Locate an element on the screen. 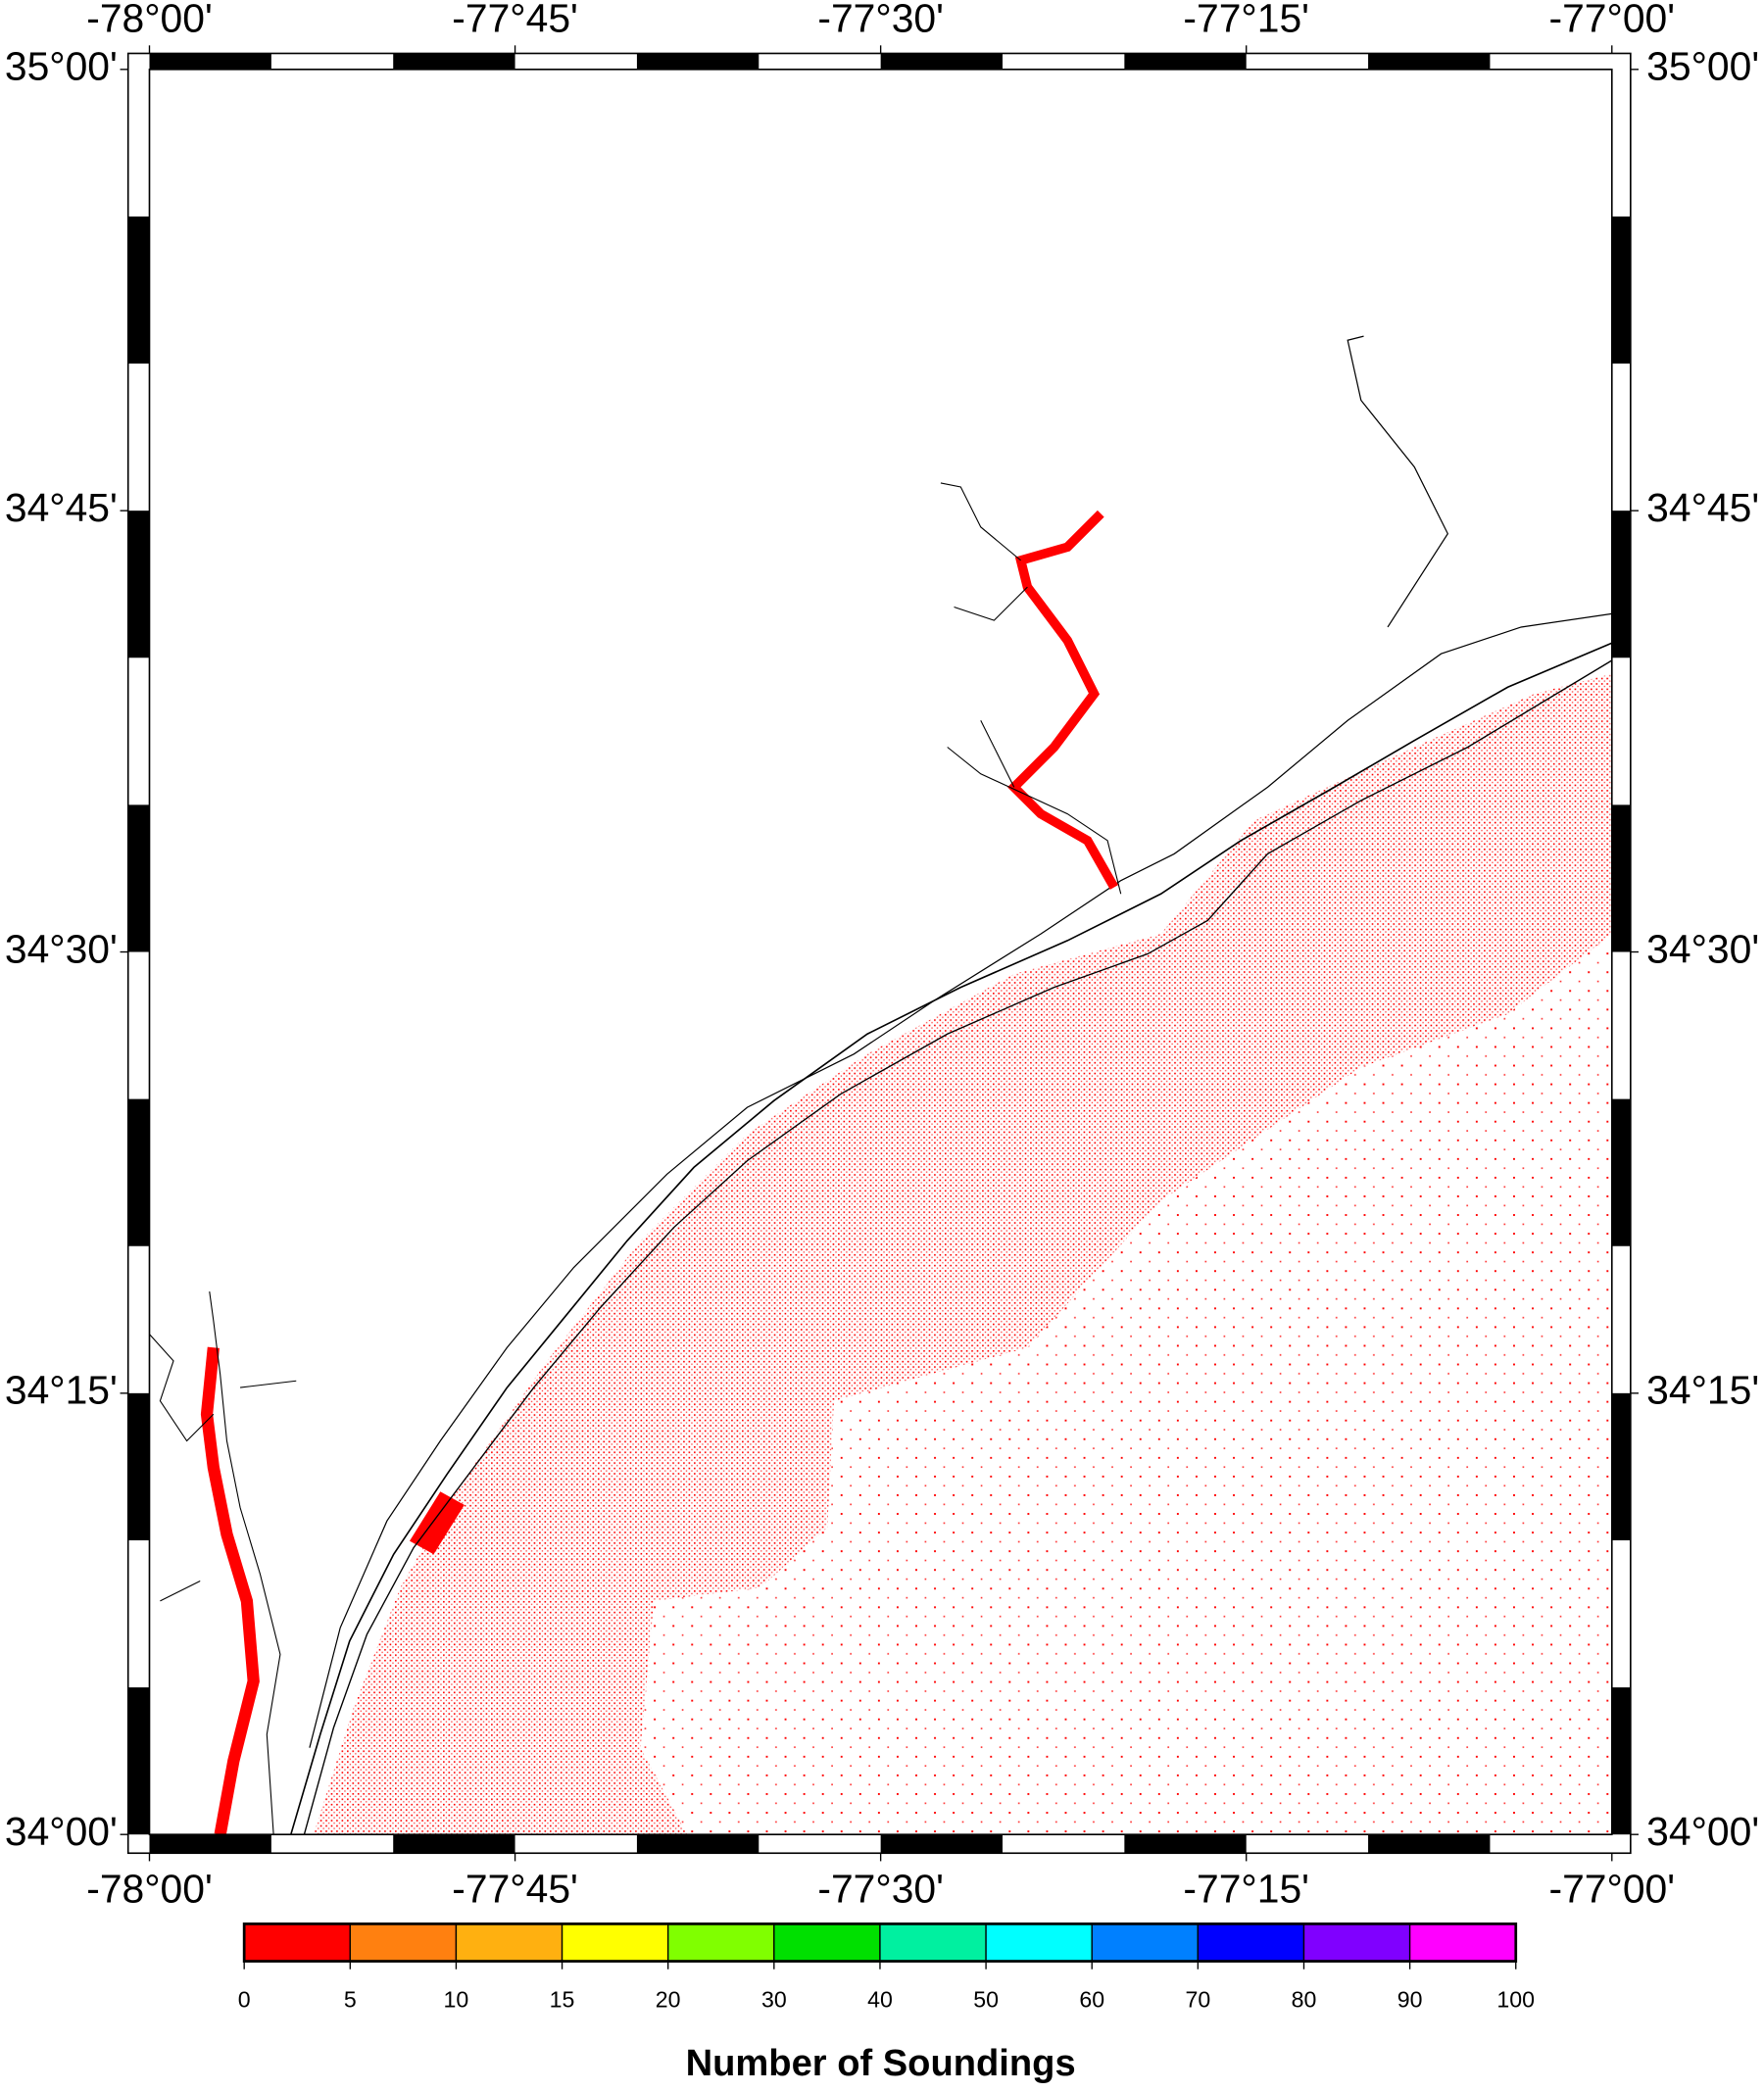 Image resolution: width=1764 pixels, height=2092 pixels. colorbar-tick-label: 30 is located at coordinates (774, 1999).